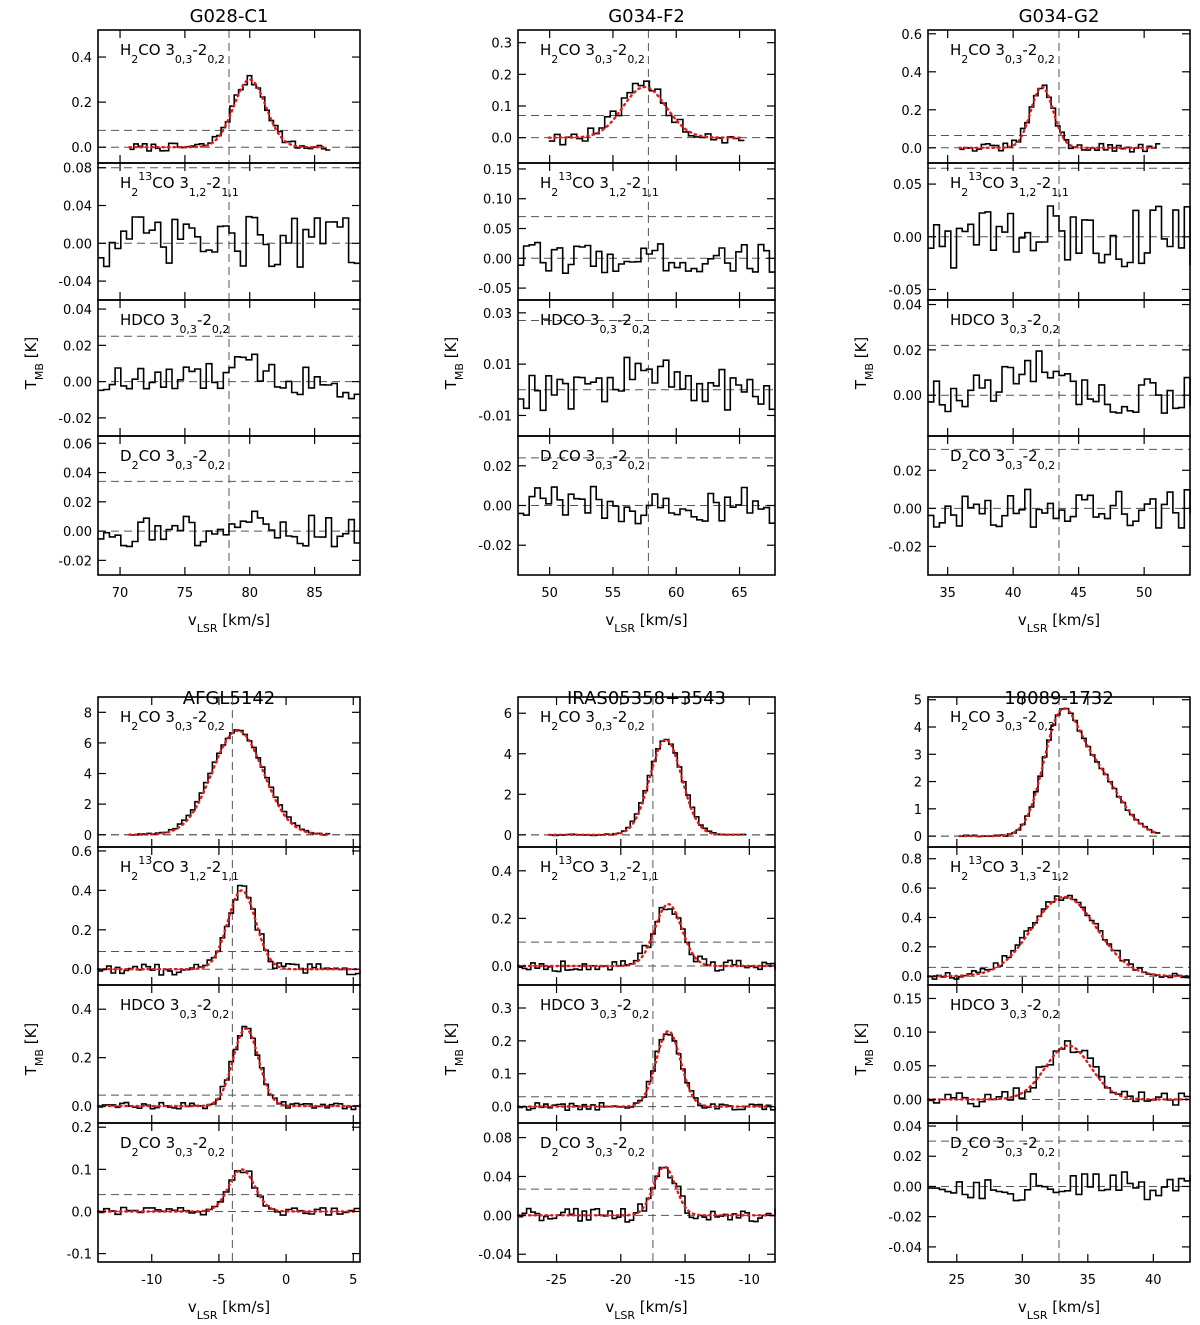 The image size is (1200, 1325). Describe the element at coordinates (1046, 916) in the screenshot. I see `panel-2: 0.0 0.2 0.4 0.6 0.8 H213CO 31,3-21,2` at that location.